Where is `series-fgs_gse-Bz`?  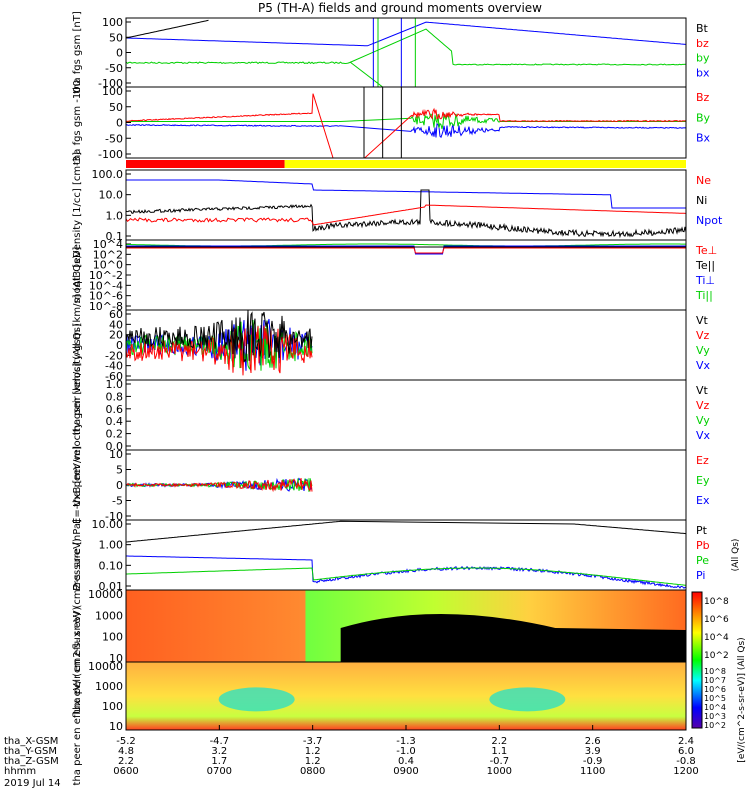
series-fgs_gse-Bz is located at coordinates (406, 125).